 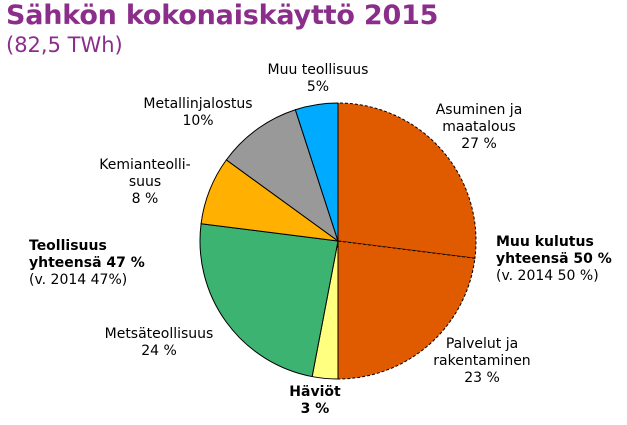 What do you see at coordinates (64, 45) in the screenshot?
I see `chart-subtitle: (82,5 TWh)` at bounding box center [64, 45].